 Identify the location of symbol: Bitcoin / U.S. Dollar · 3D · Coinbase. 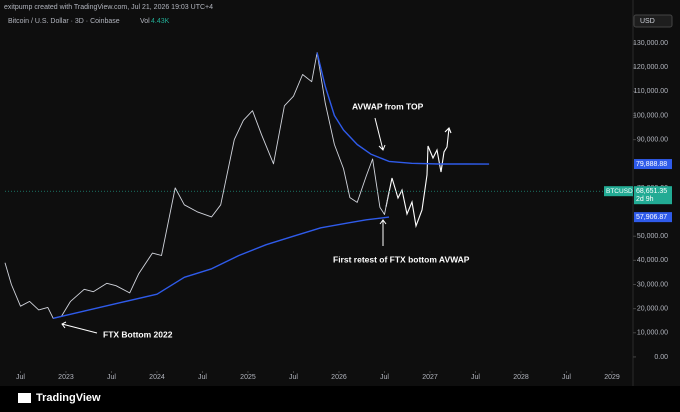
(64, 21).